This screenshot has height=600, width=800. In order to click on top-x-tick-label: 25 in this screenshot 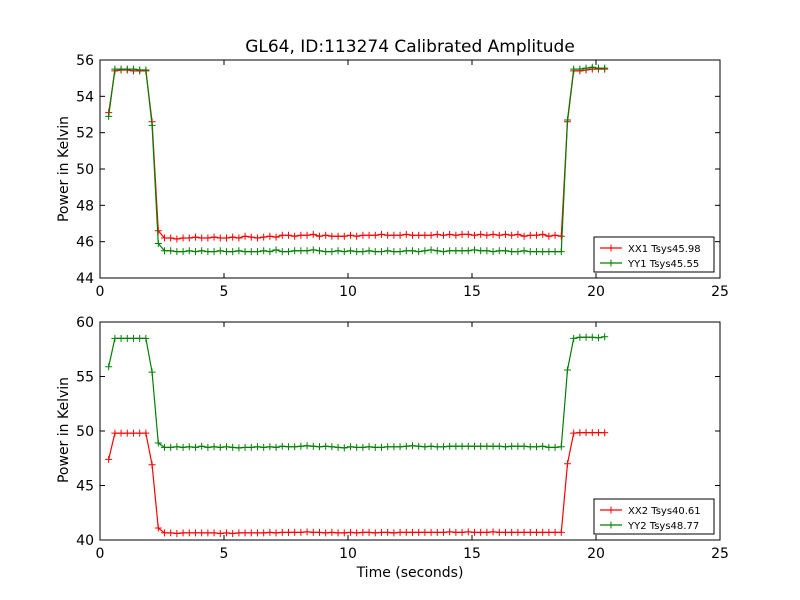, I will do `click(720, 292)`.